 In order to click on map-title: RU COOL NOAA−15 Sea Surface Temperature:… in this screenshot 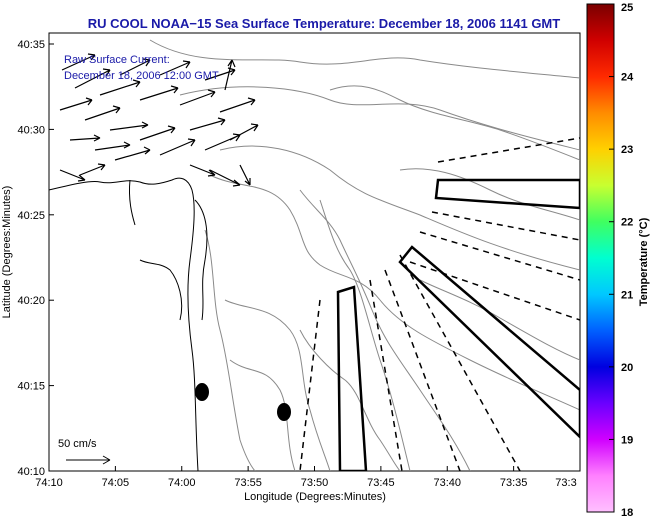, I will do `click(324, 23)`.